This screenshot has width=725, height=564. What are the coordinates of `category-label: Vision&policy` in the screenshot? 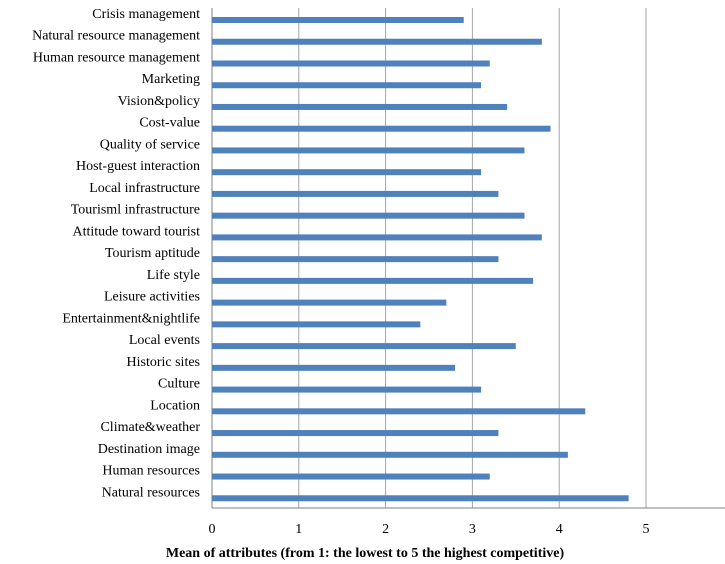 It's located at (159, 101).